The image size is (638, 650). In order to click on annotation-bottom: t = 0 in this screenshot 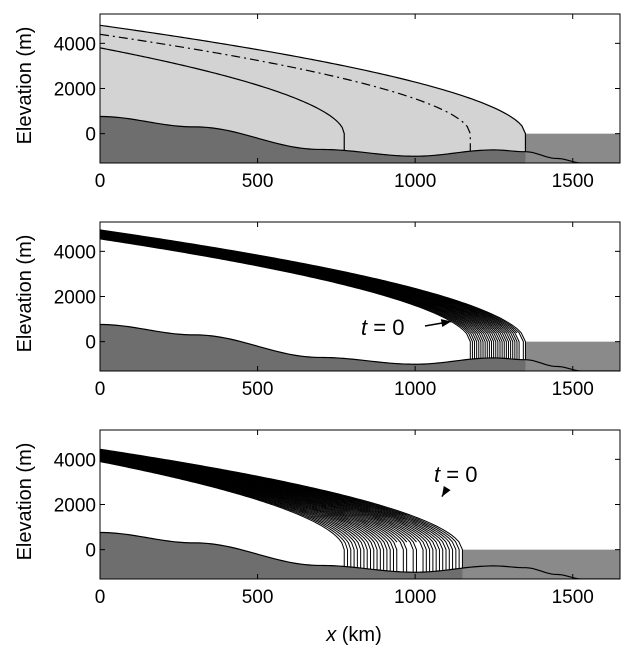, I will do `click(455, 479)`.